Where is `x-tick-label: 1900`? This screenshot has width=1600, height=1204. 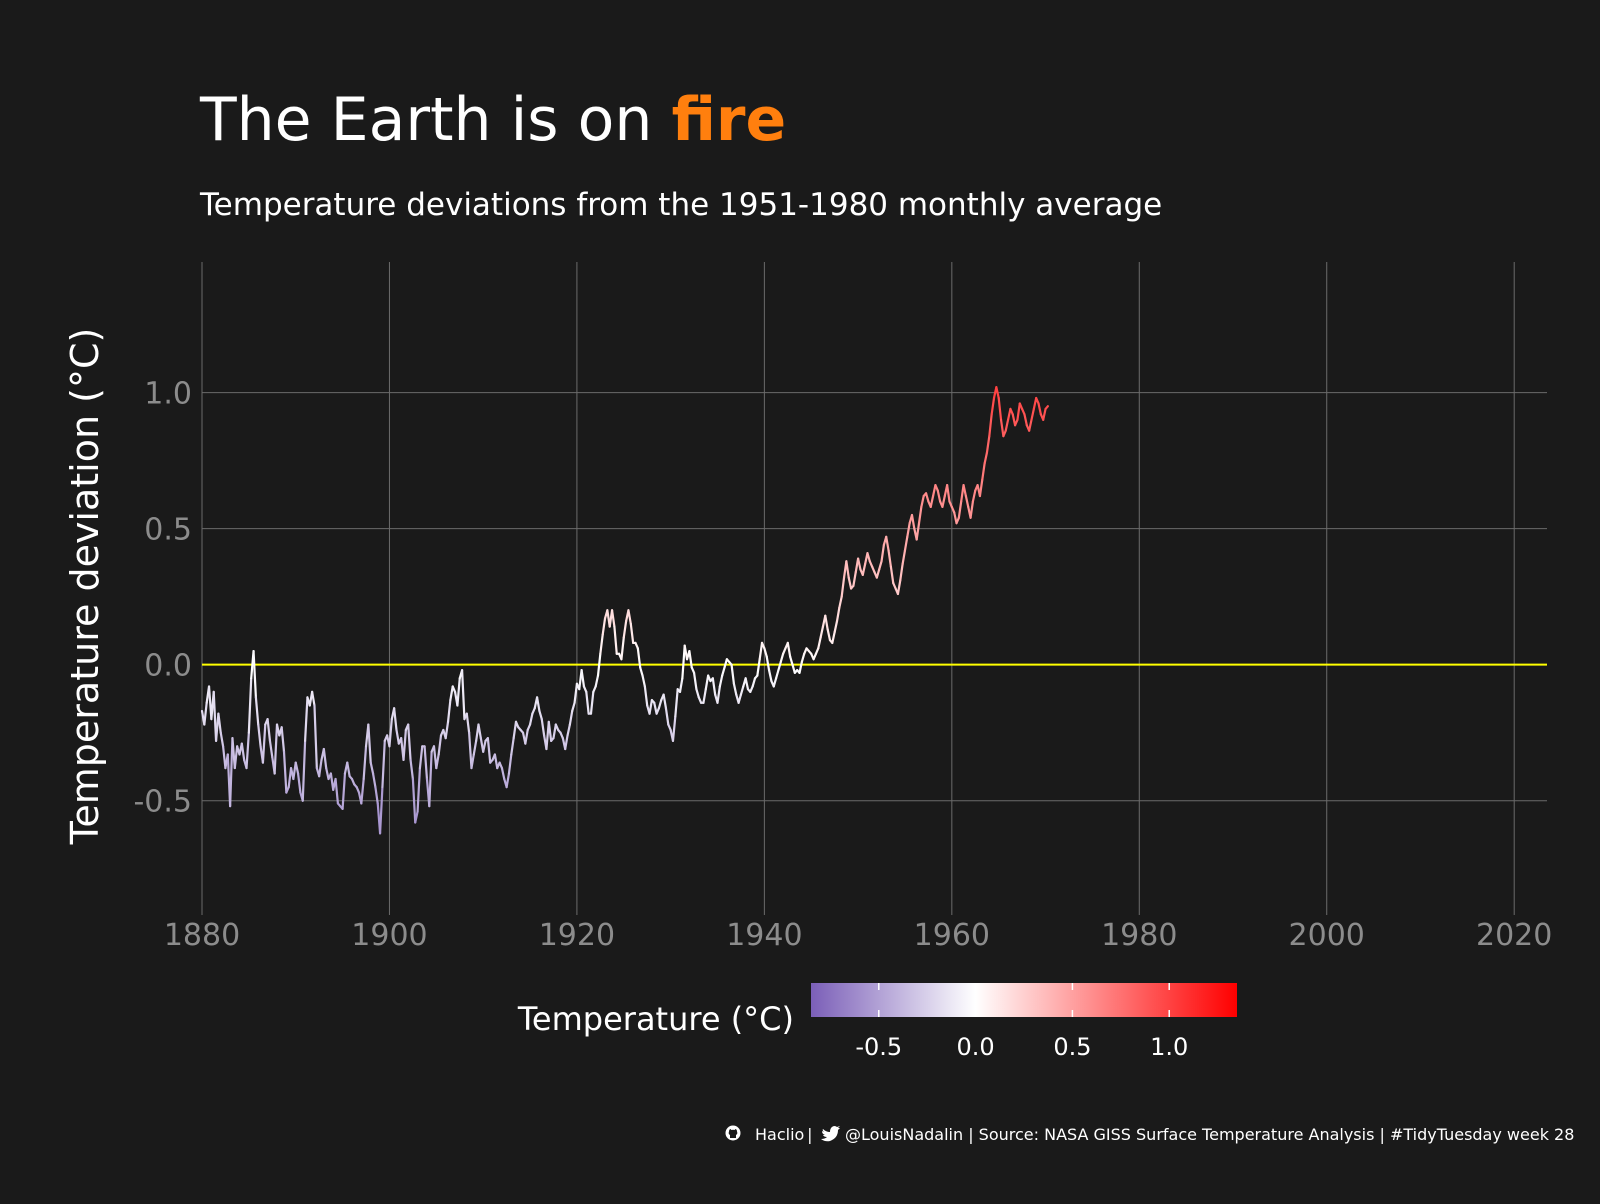
x-tick-label: 1900 is located at coordinates (389, 935).